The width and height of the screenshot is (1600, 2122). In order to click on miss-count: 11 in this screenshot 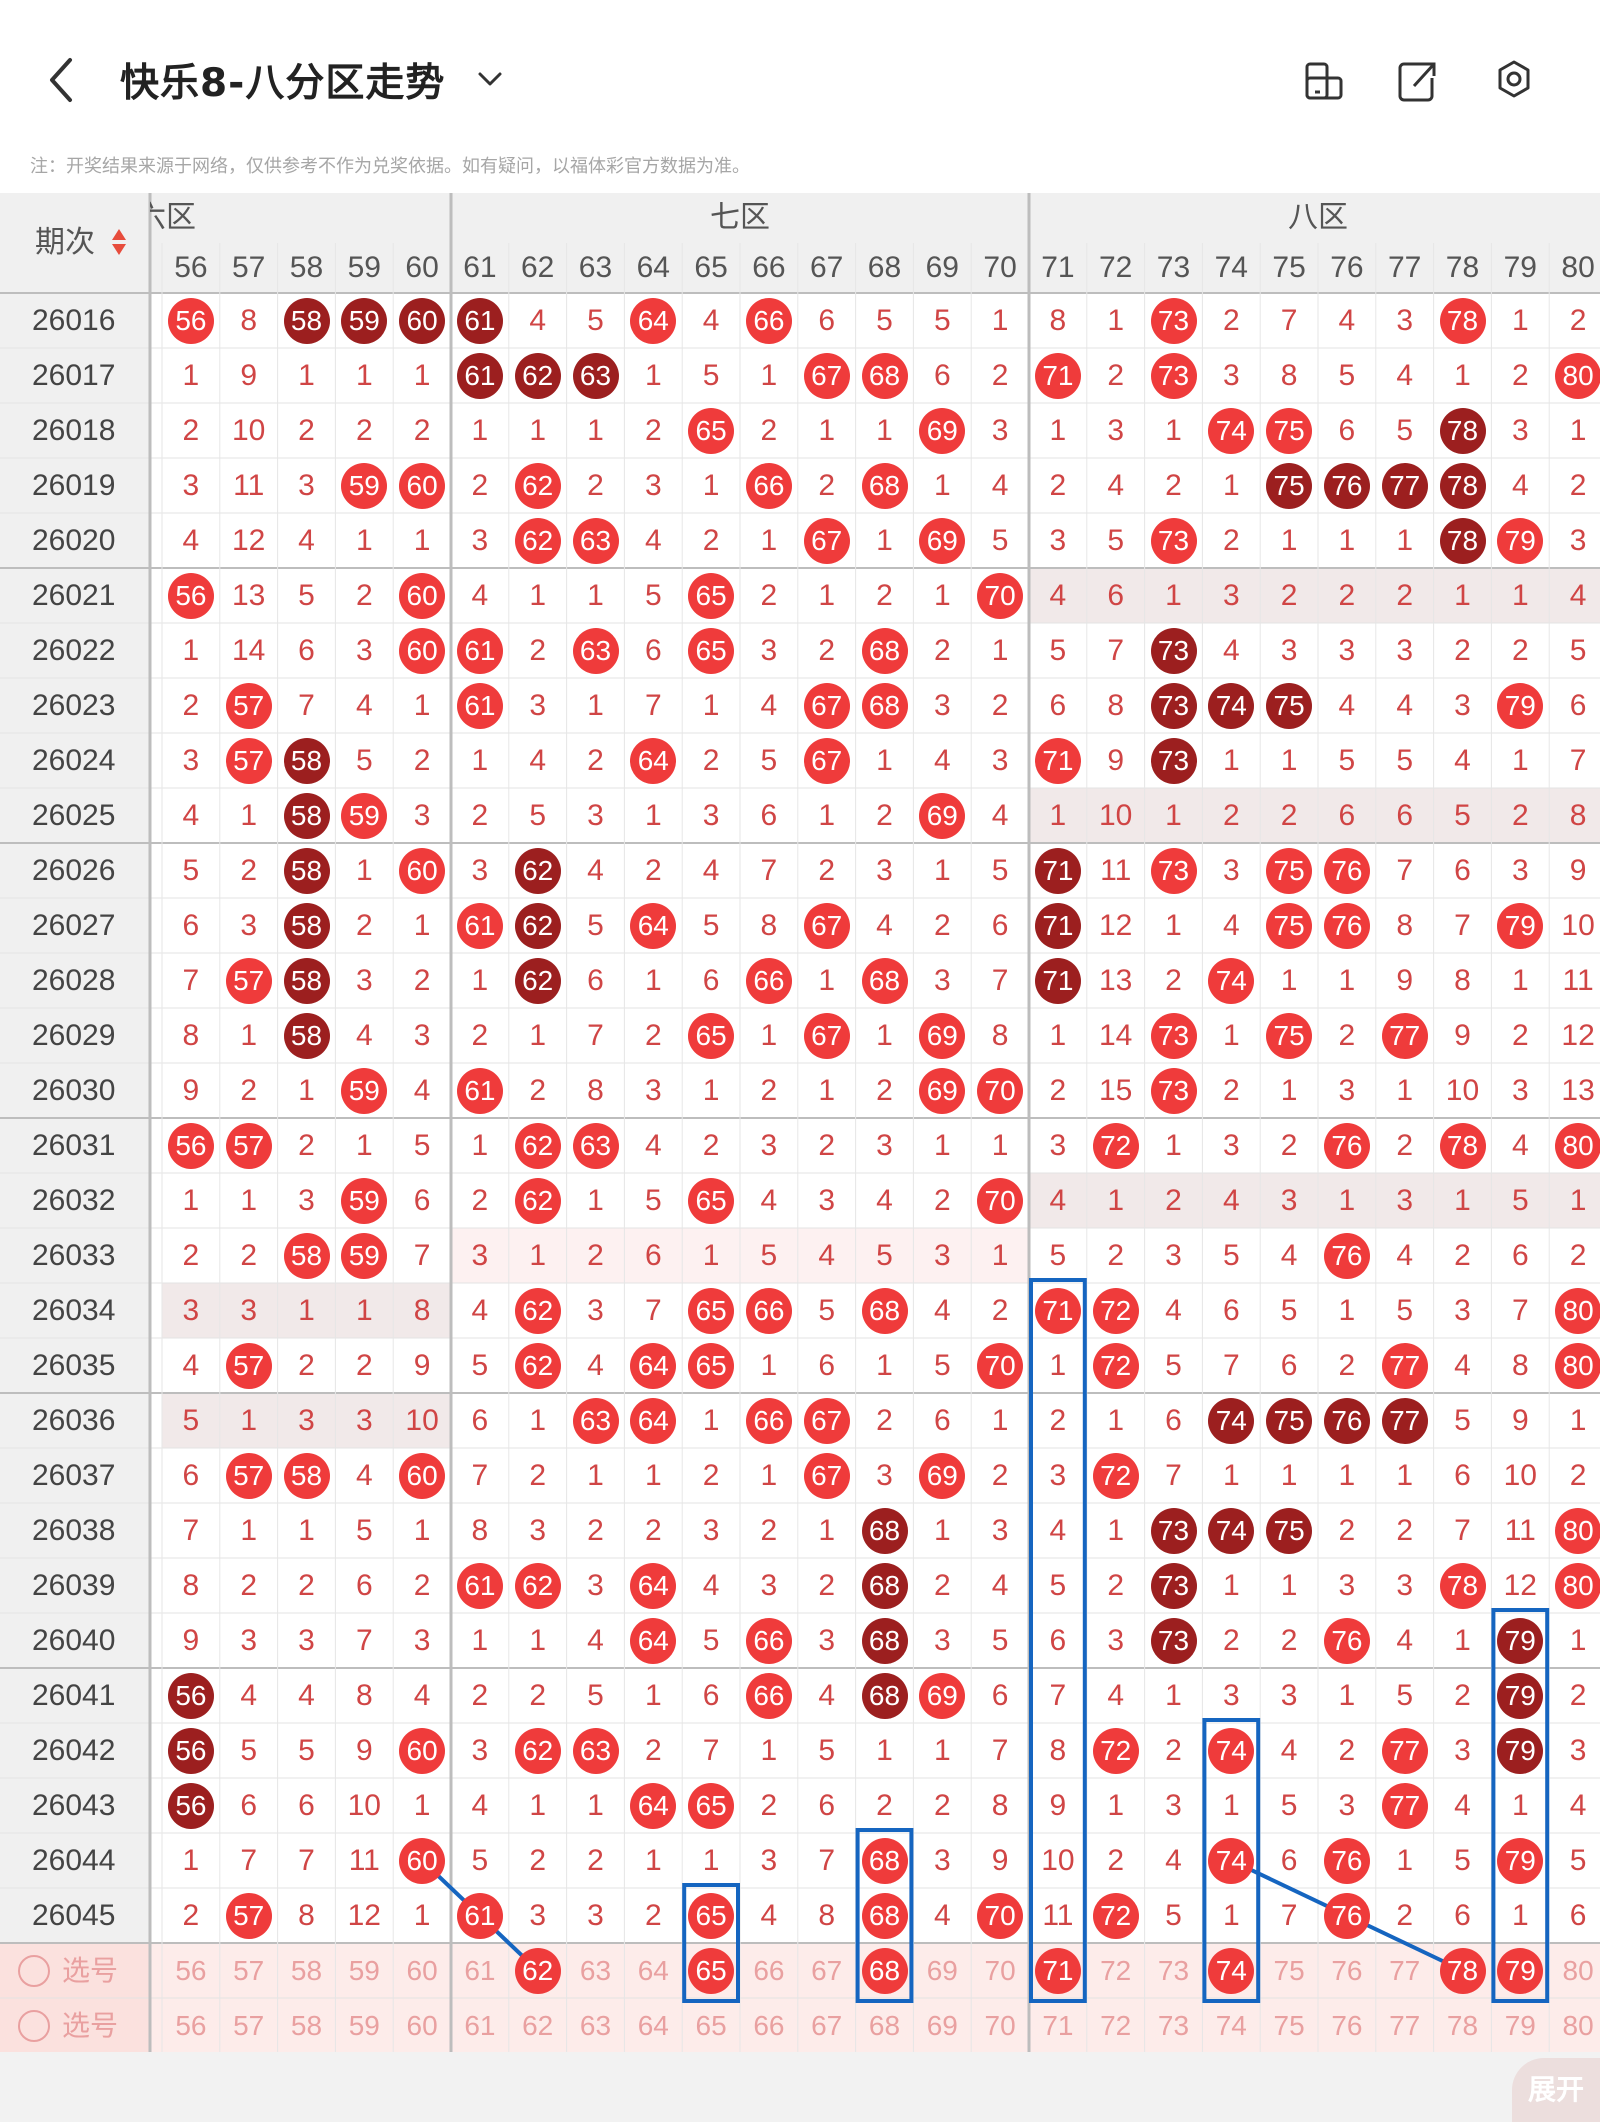, I will do `click(1116, 870)`.